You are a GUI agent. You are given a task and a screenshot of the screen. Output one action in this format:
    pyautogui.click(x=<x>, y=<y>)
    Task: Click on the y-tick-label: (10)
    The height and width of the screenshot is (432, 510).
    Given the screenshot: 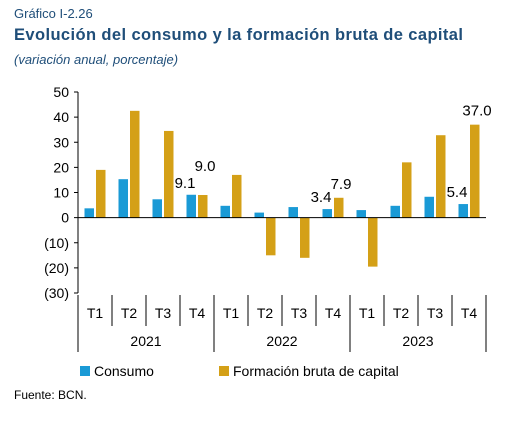 What is the action you would take?
    pyautogui.click(x=56, y=243)
    